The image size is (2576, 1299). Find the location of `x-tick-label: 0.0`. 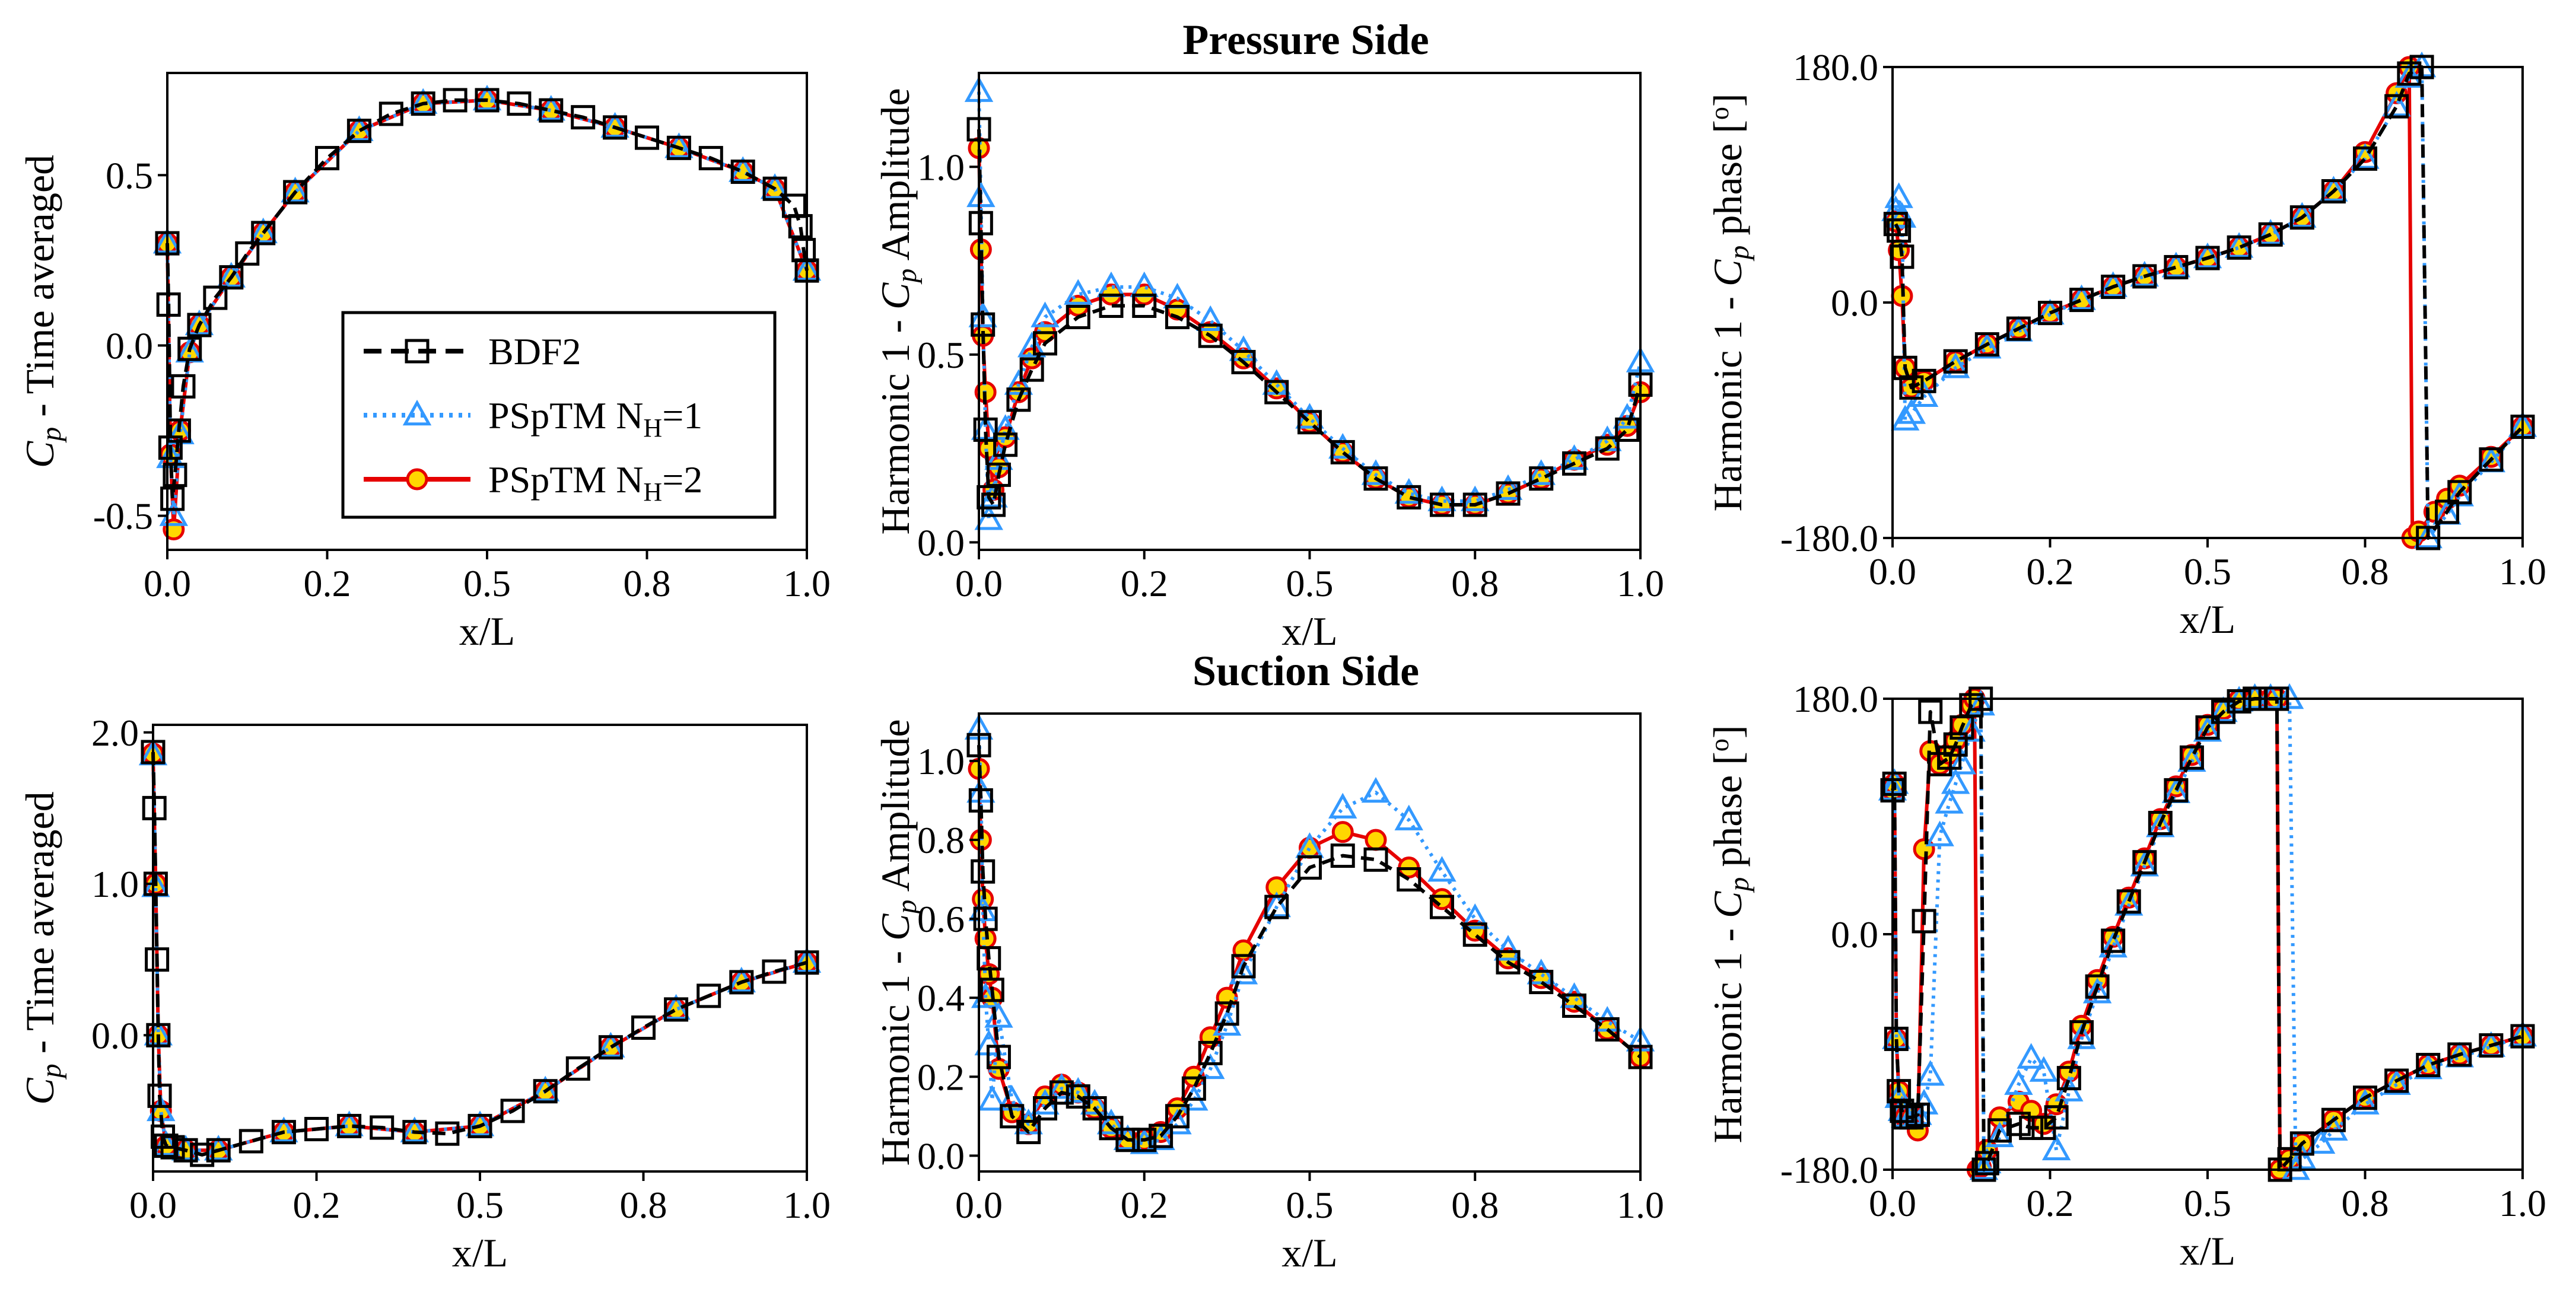

x-tick-label: 0.0 is located at coordinates (1892, 1203).